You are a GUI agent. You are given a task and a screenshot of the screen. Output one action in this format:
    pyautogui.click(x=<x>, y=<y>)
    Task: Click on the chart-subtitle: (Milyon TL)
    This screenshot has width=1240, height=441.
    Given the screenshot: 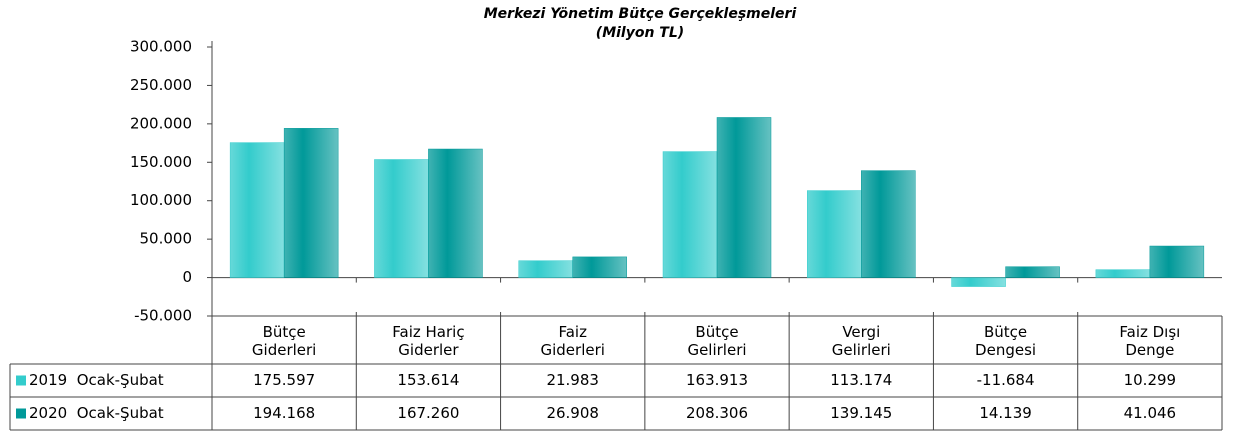 What is the action you would take?
    pyautogui.click(x=640, y=33)
    